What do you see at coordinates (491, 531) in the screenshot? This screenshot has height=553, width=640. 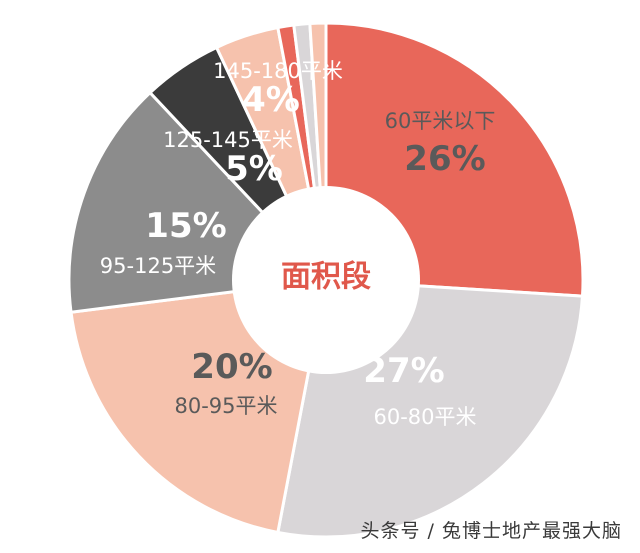 I see `watermark: 头条号 / 兔博士地产最强大脑` at bounding box center [491, 531].